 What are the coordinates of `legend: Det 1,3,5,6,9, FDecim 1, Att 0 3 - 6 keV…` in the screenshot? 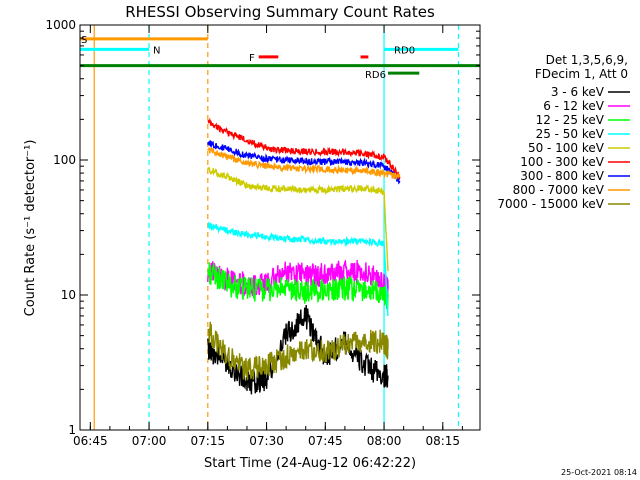 It's located at (563, 132).